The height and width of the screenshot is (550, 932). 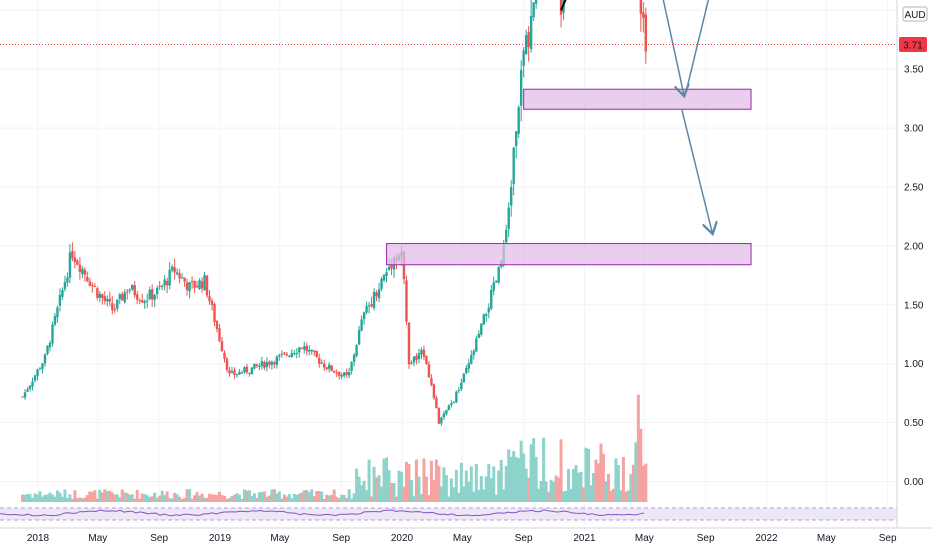 I want to click on y-tick-label: 1.50, so click(x=914, y=305).